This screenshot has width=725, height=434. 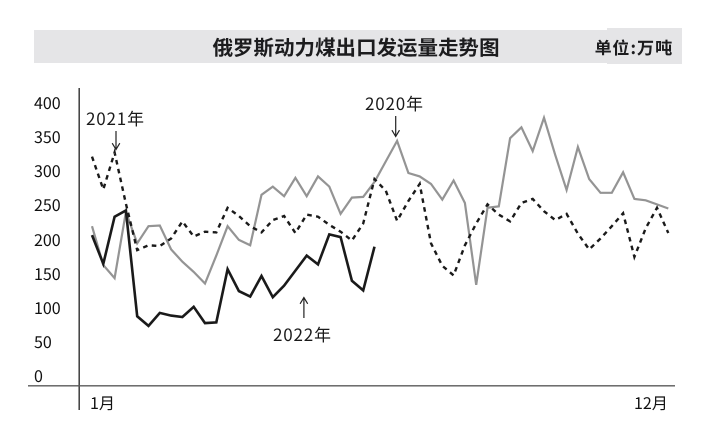 What do you see at coordinates (47, 170) in the screenshot?
I see `y-axis-tick-label: 300` at bounding box center [47, 170].